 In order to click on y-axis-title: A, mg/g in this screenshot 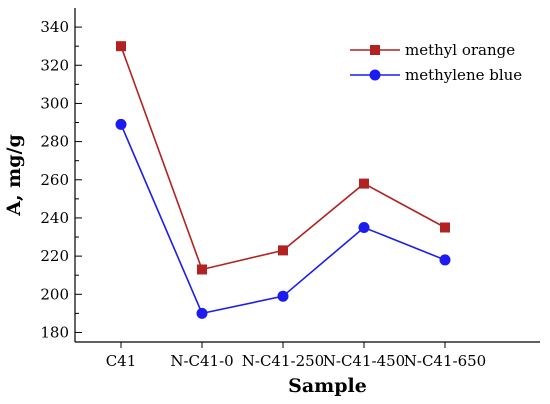, I will do `click(14, 175)`.